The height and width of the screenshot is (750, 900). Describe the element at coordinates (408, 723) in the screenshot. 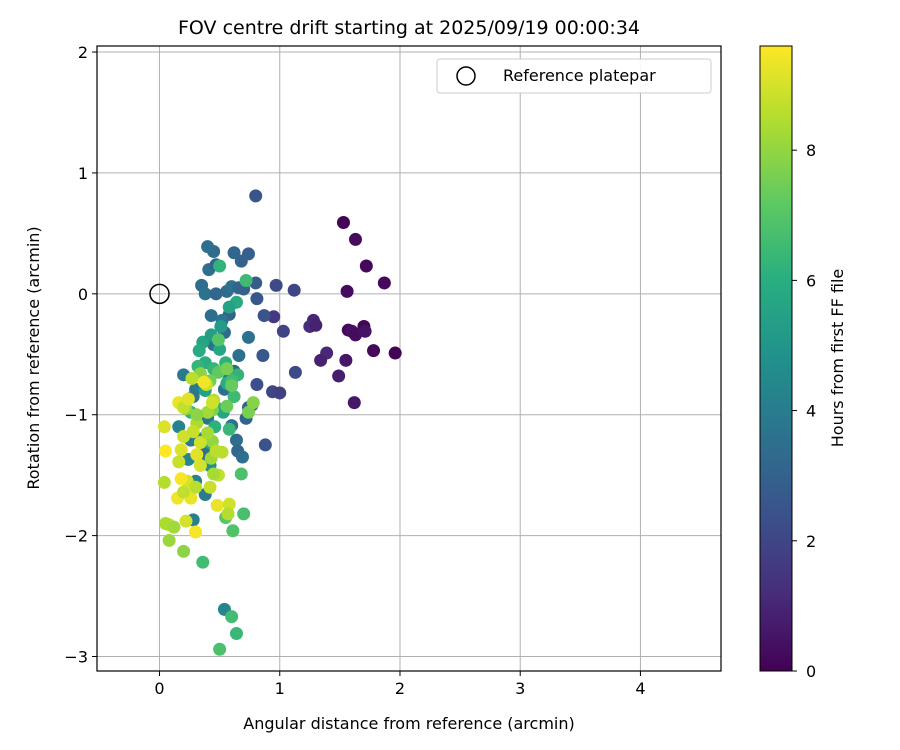

I see `x-axis-label: Angular distance from reference (arcmin)` at that location.